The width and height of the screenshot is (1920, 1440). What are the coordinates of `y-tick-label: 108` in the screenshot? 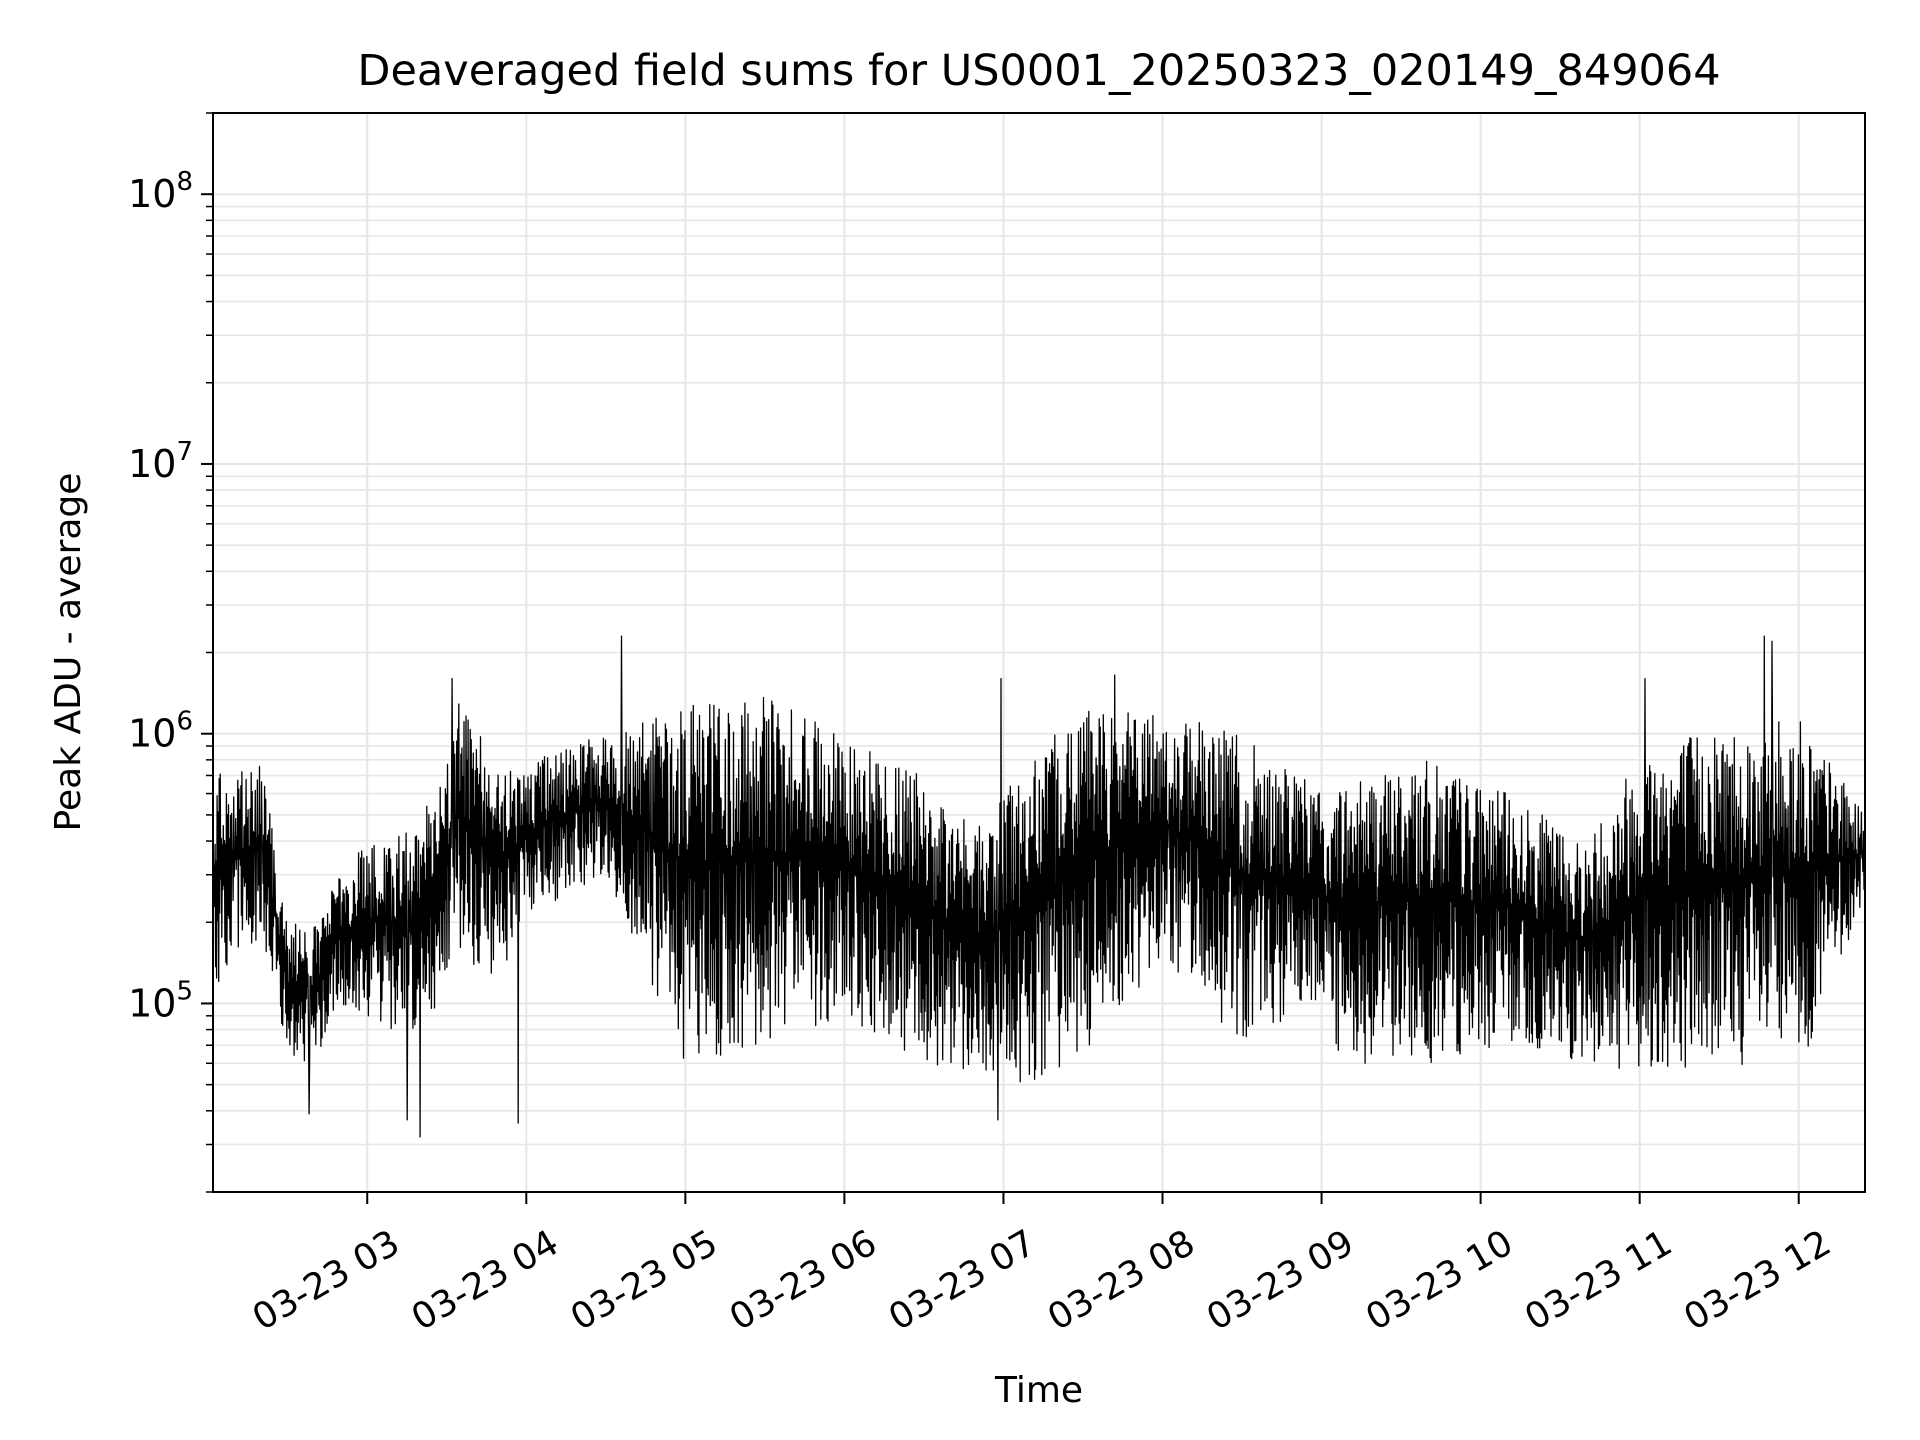 It's located at (160, 191).